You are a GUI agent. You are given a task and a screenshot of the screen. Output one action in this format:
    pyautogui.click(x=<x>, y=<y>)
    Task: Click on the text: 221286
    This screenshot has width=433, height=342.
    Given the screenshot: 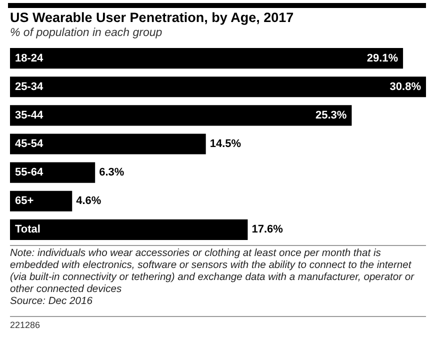 What is the action you would take?
    pyautogui.click(x=25, y=325)
    